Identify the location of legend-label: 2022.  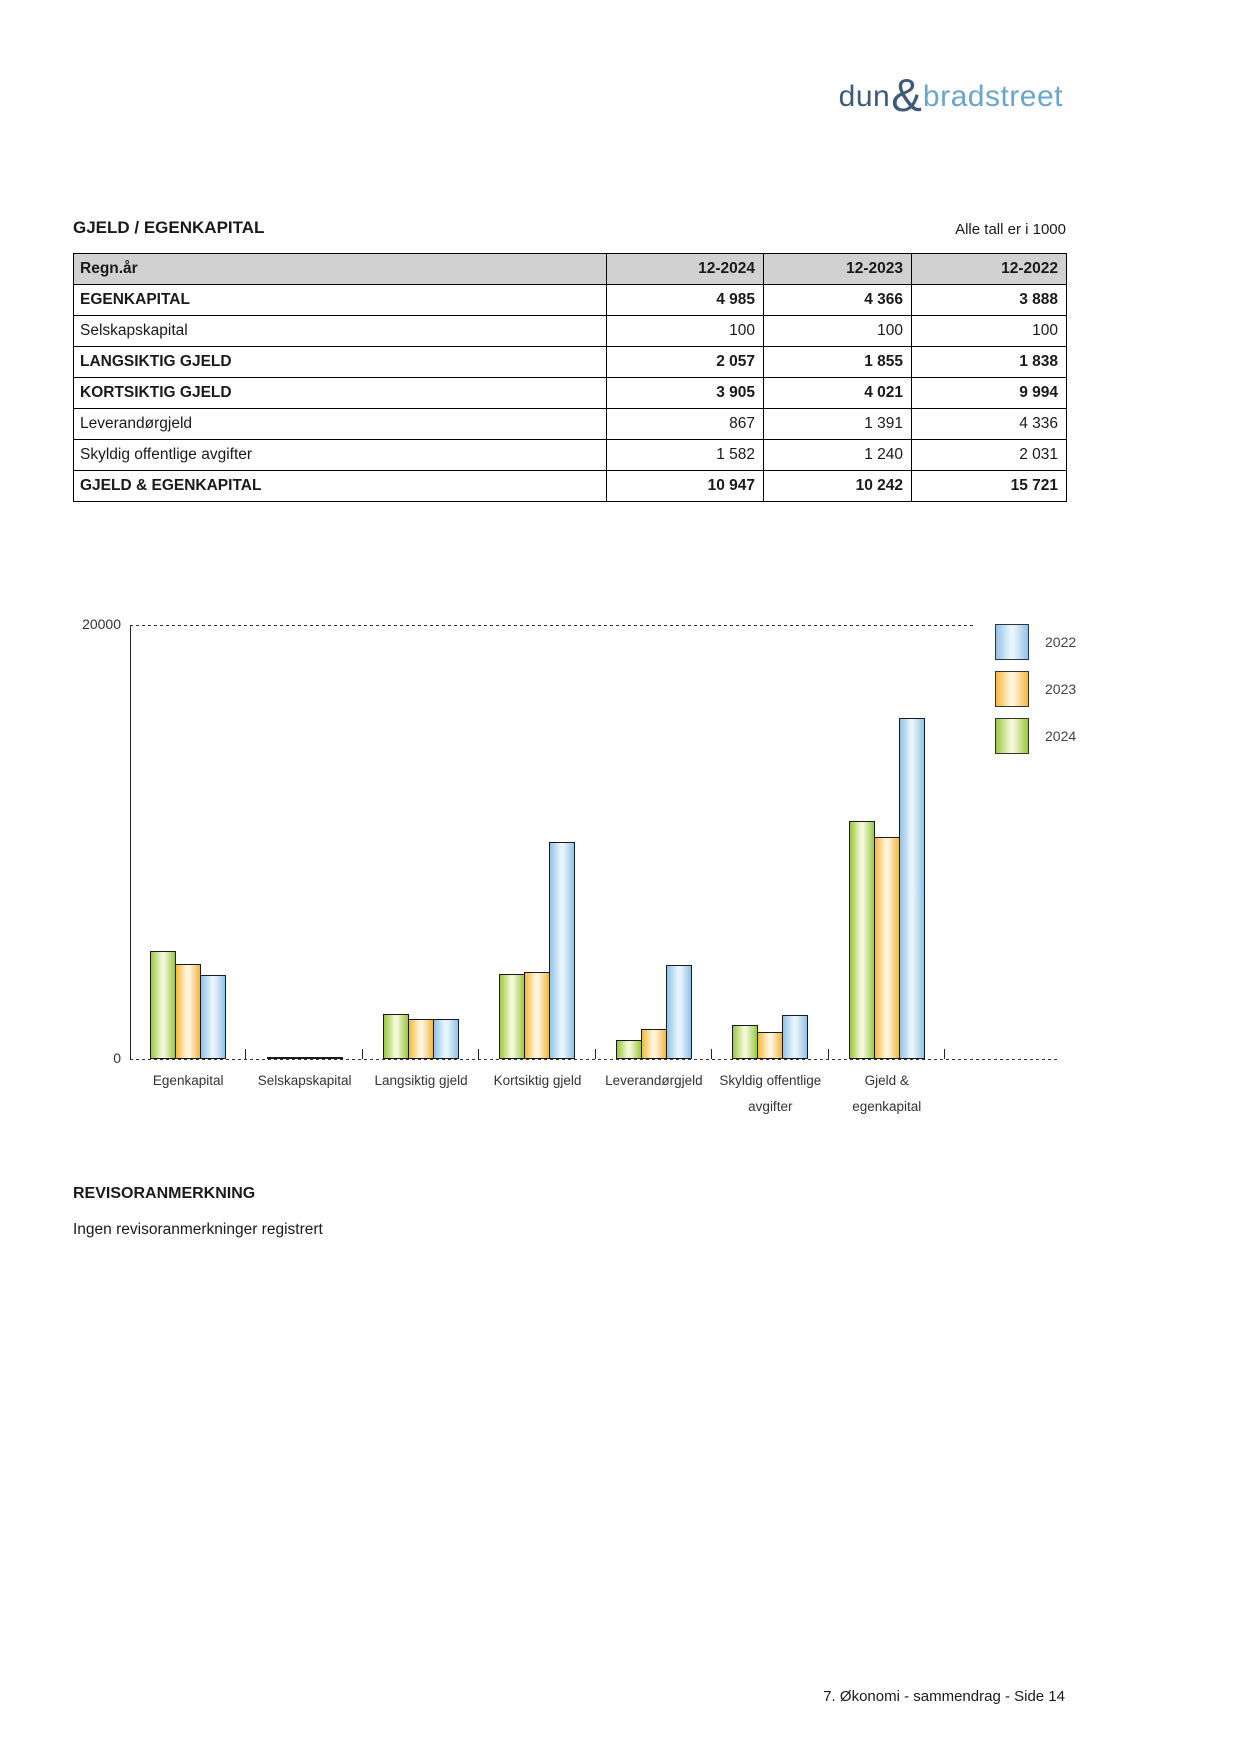
(1061, 642).